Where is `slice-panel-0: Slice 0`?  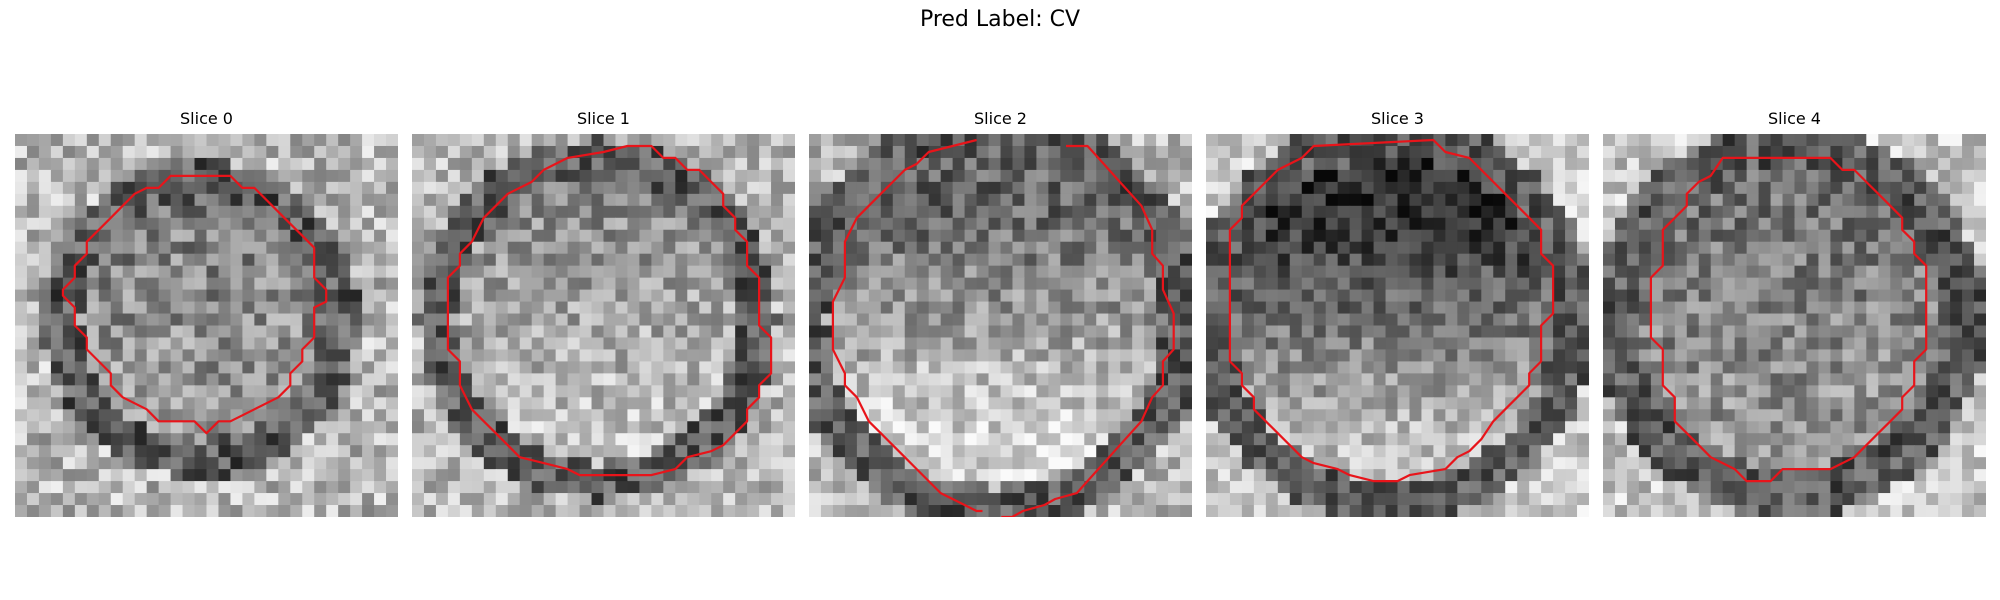
slice-panel-0: Slice 0 is located at coordinates (206, 313).